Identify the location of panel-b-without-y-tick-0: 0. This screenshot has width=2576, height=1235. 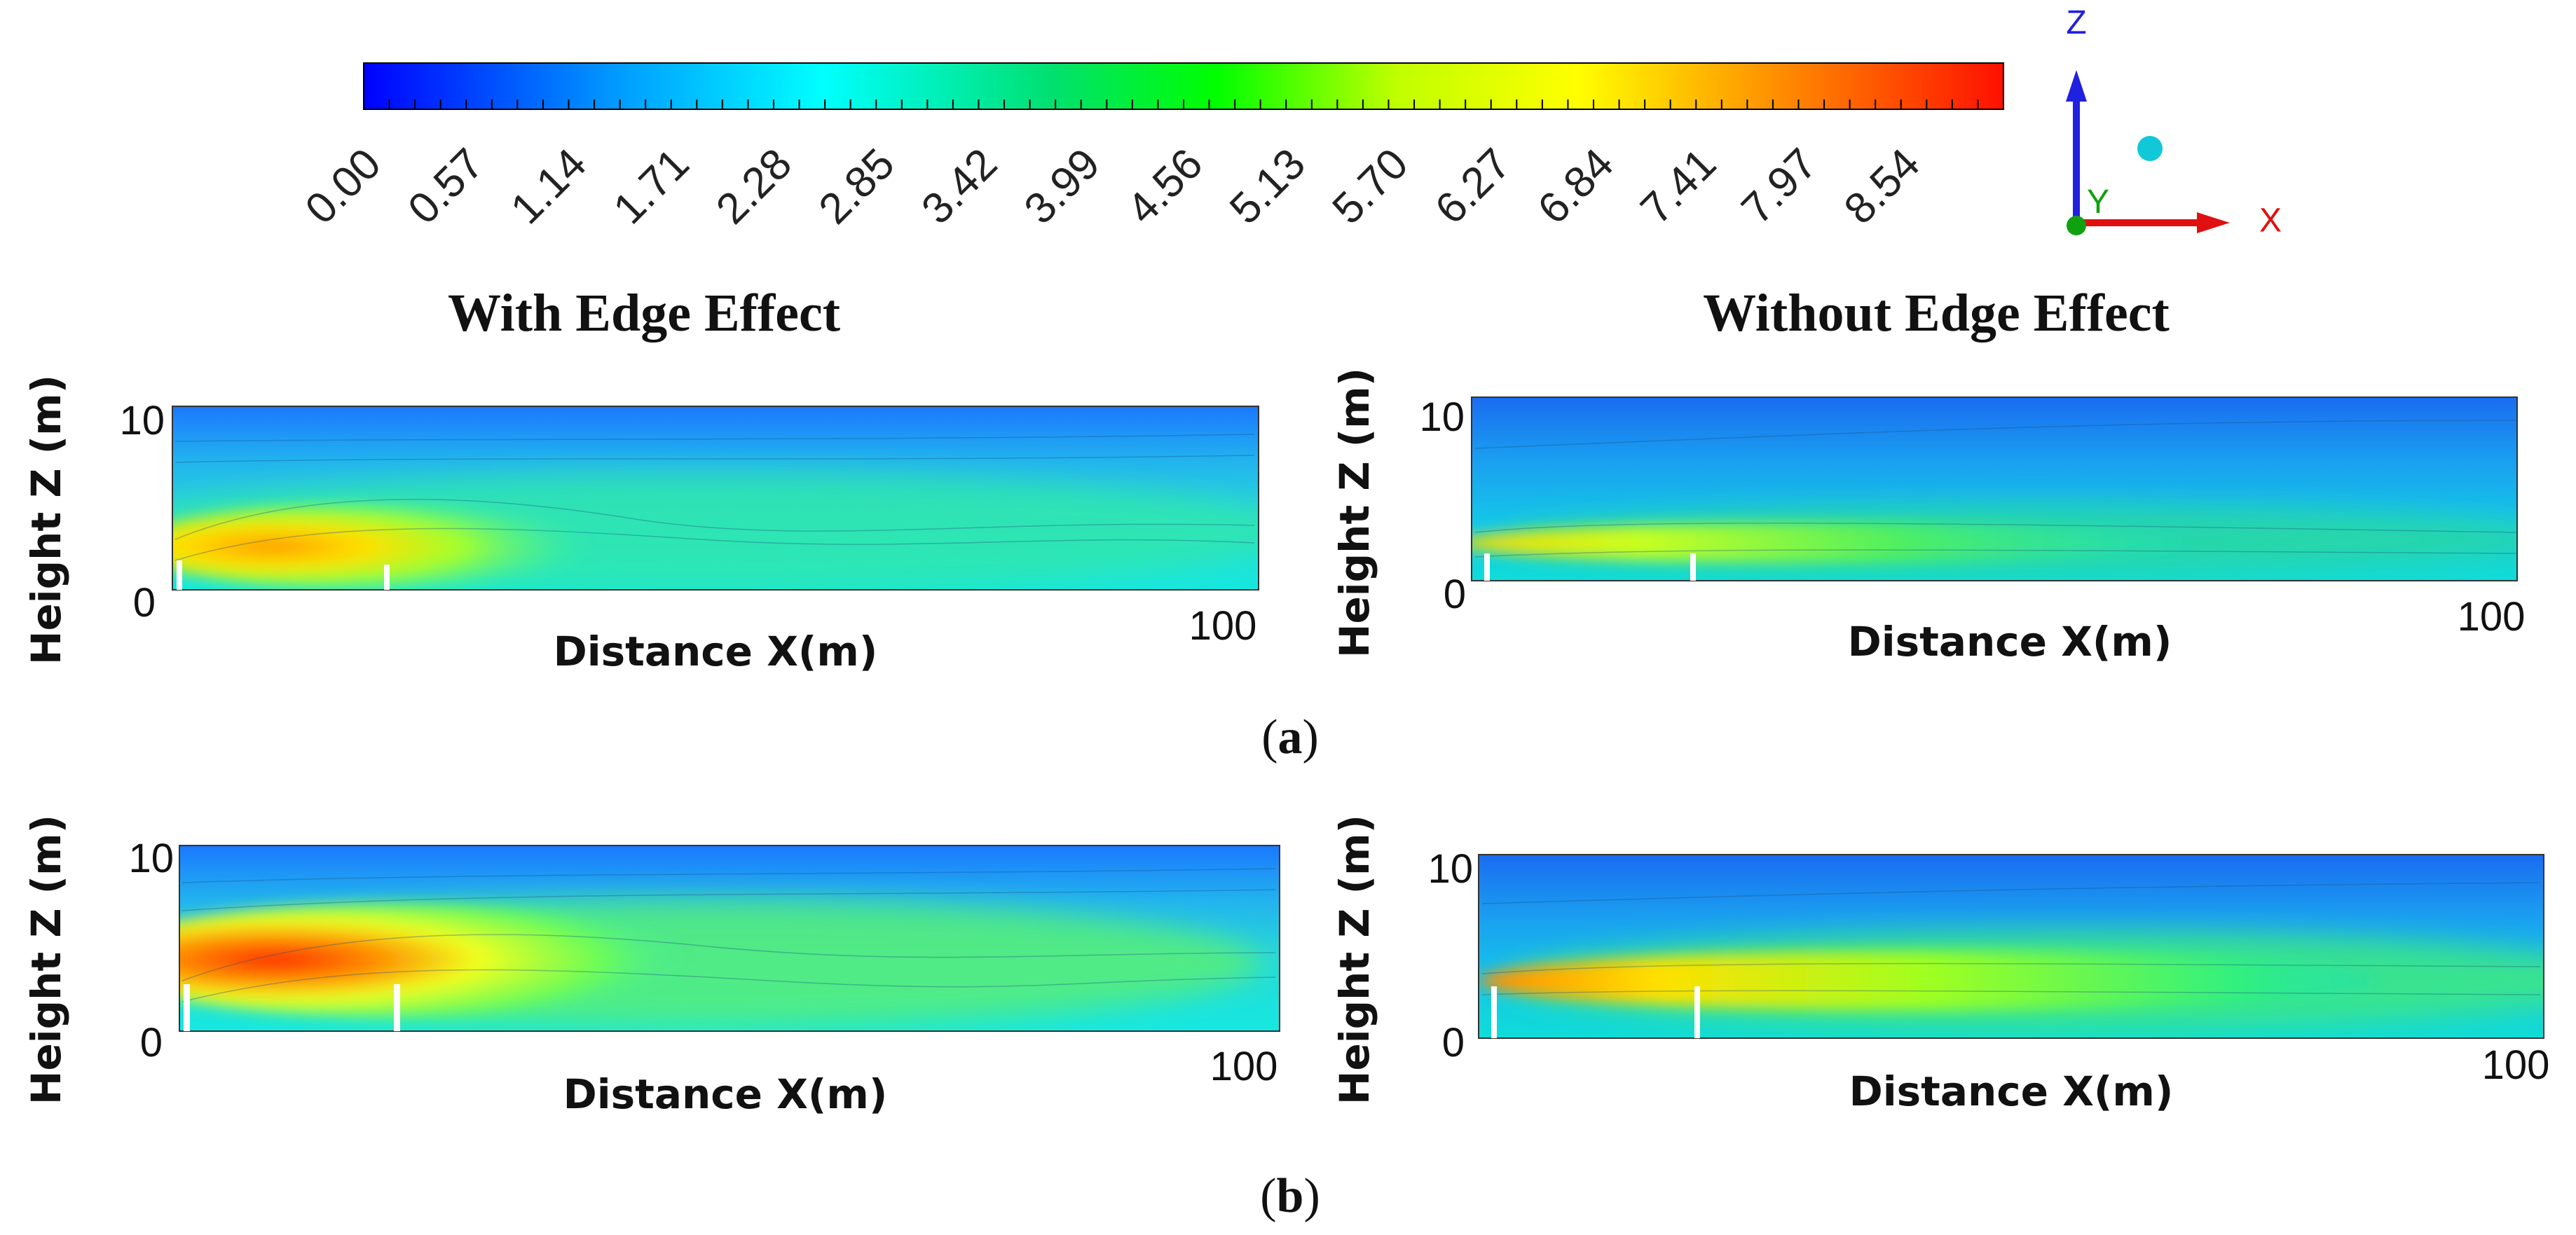
(1453, 1042).